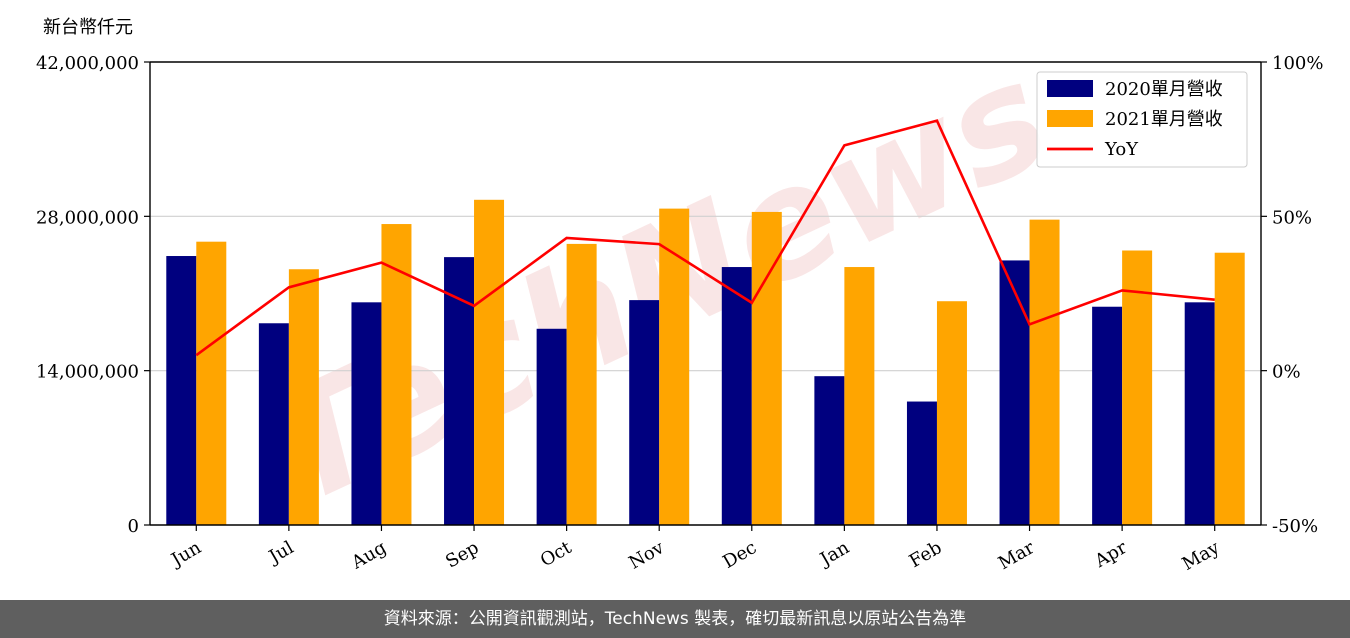  Describe the element at coordinates (859, 396) in the screenshot. I see `bar-2021-jan` at that location.